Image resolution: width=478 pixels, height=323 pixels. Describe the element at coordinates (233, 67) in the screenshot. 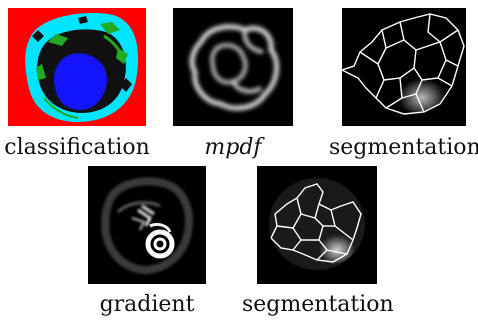

I see `mpdf-image` at that location.